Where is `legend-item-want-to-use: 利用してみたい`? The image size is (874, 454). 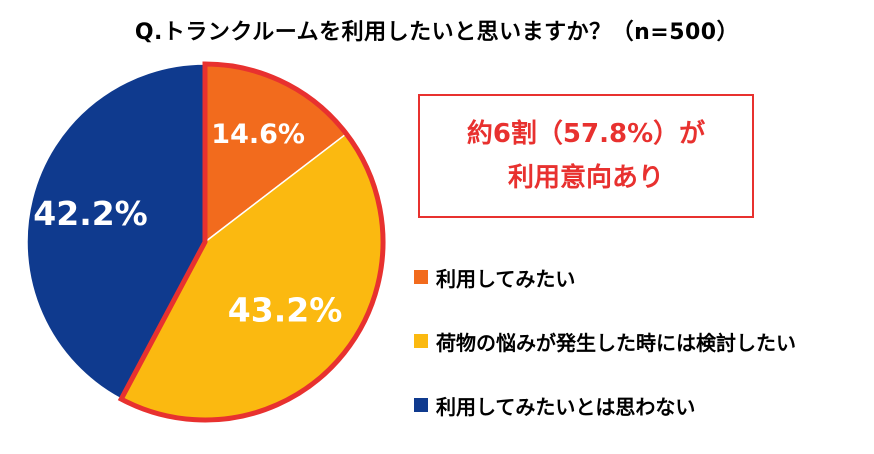 legend-item-want-to-use: 利用してみたい is located at coordinates (605, 277).